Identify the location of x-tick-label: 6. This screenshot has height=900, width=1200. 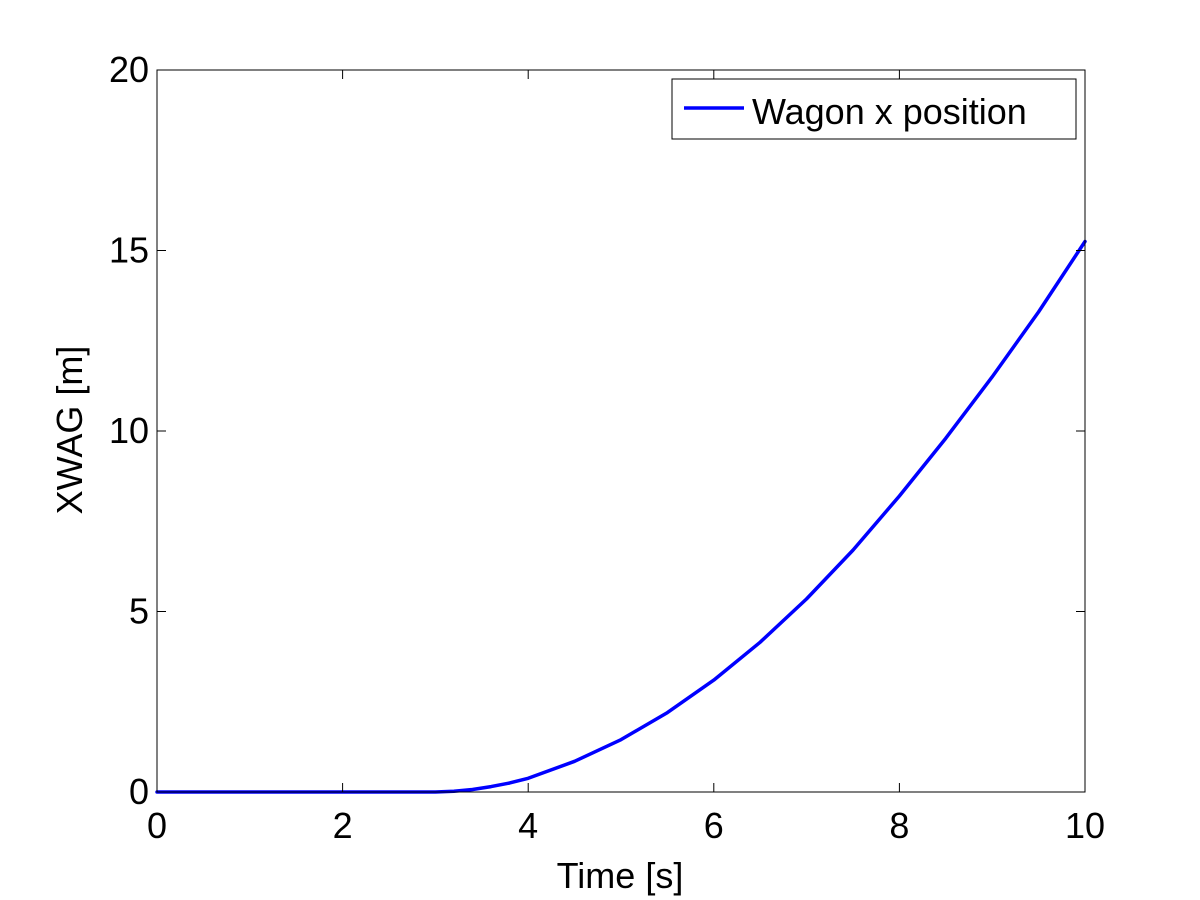
(714, 825).